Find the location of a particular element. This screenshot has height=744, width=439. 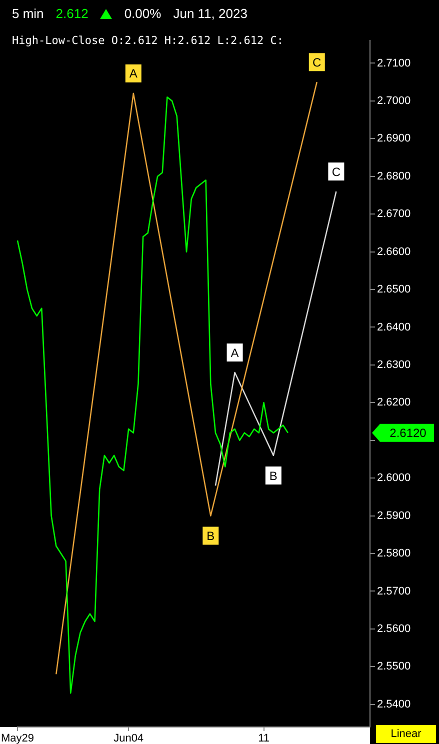

y-tick-label: 2.6300 is located at coordinates (394, 364).